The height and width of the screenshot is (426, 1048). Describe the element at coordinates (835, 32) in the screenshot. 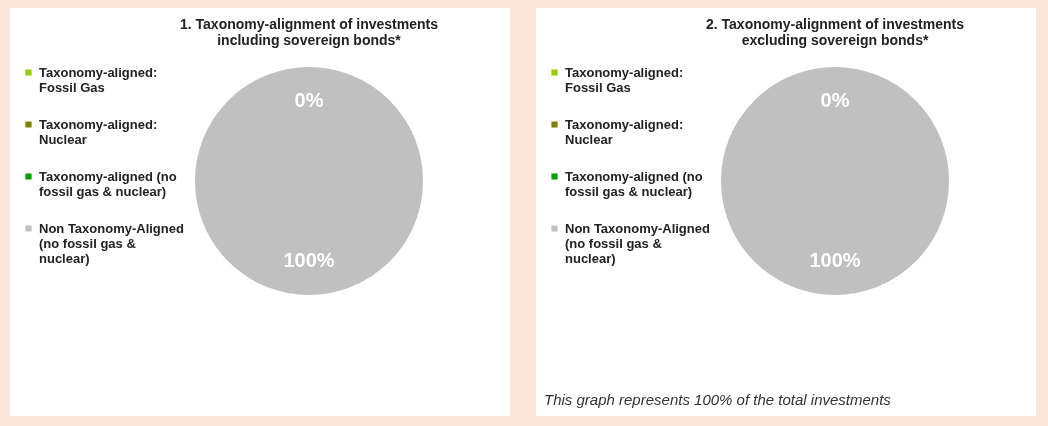

I see `chart-title: 2. Taxonomy-alignment of investments excluding sovereign bonds*` at that location.